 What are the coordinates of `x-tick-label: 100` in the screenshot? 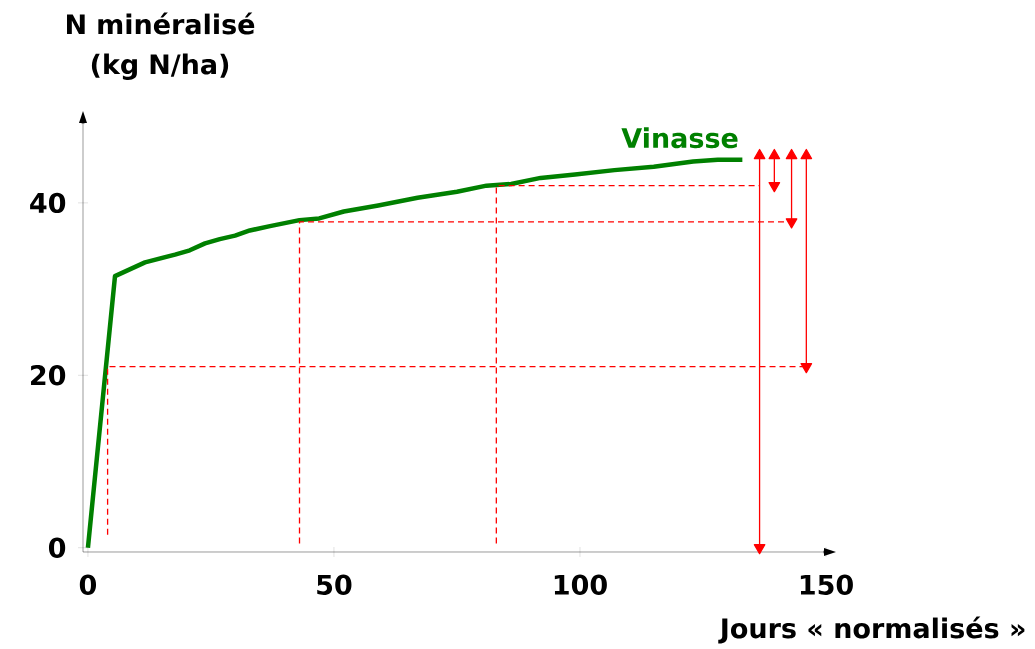 It's located at (580, 584).